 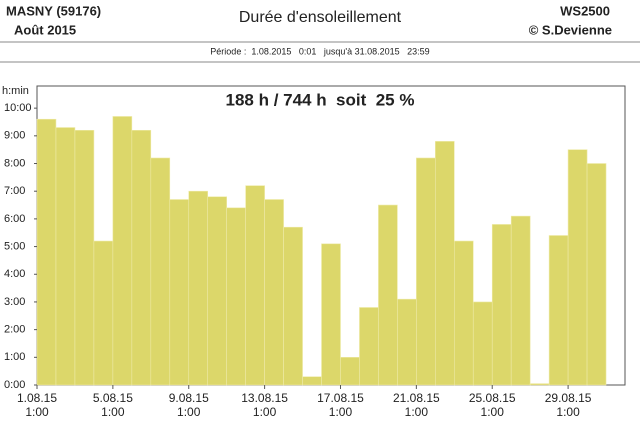 What do you see at coordinates (14, 191) in the screenshot?
I see `y-tick-label: 7:00` at bounding box center [14, 191].